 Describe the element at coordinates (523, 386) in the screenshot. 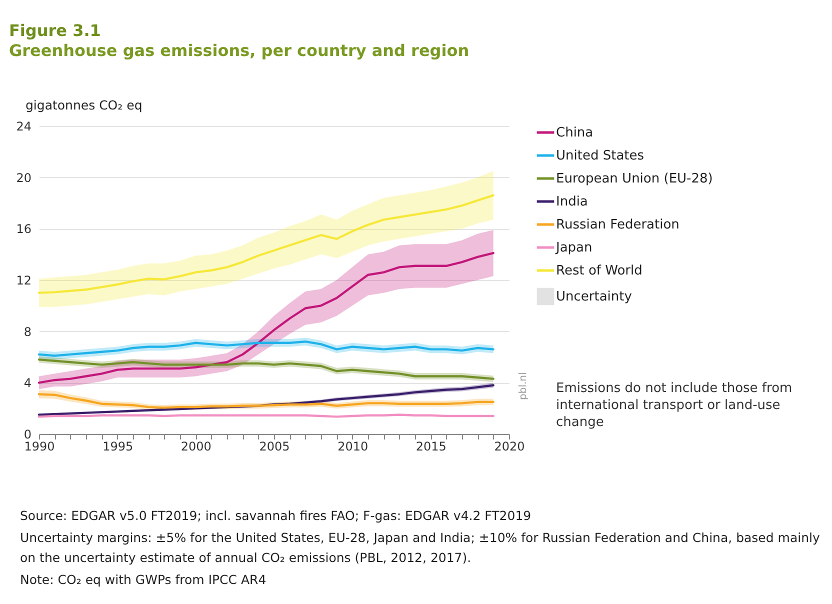

I see `text: pbl.nl` at that location.